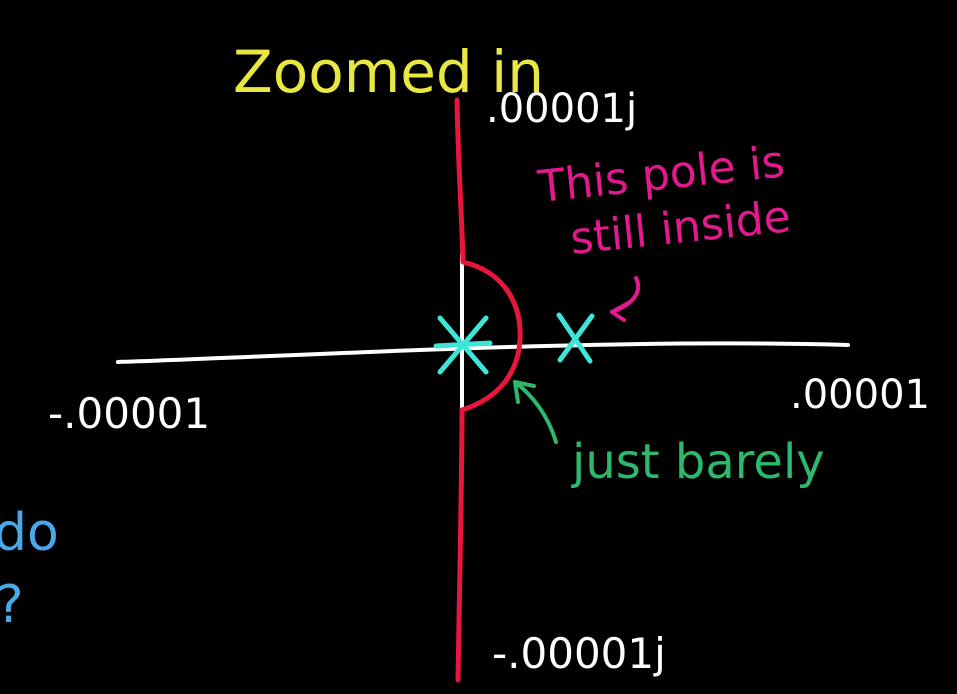  Describe the element at coordinates (621, 311) in the screenshot. I see `pole-note-arrowhead` at that location.